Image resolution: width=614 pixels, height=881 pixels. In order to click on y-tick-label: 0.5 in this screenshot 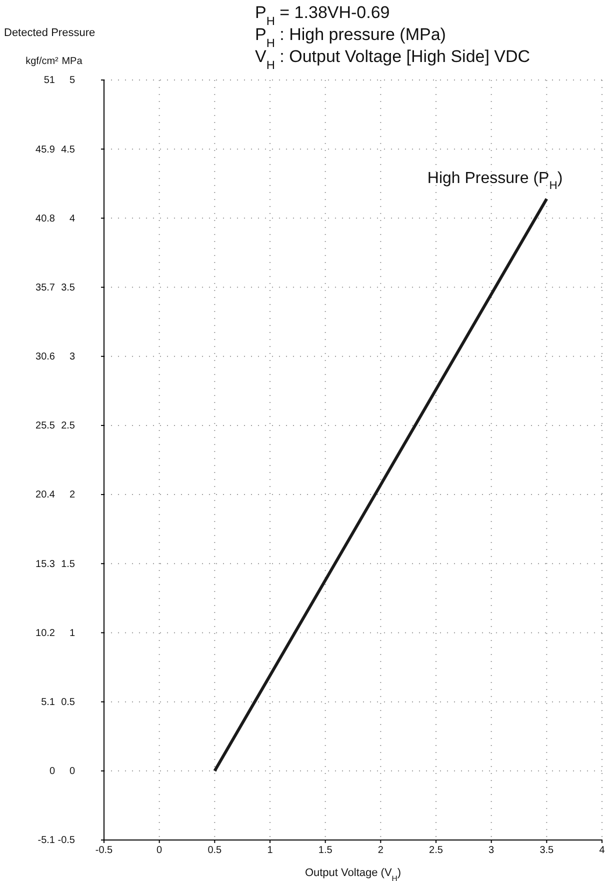, I will do `click(68, 702)`.